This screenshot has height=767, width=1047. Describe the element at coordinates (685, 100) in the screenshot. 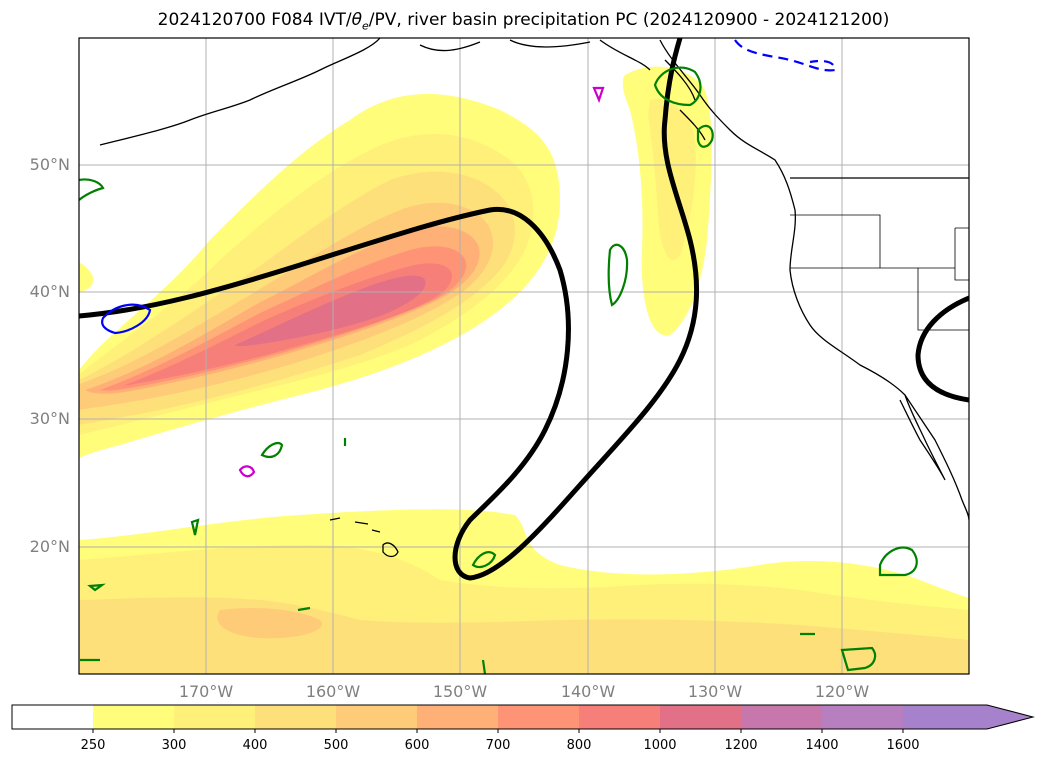

I see `coastline-islands-bc` at that location.